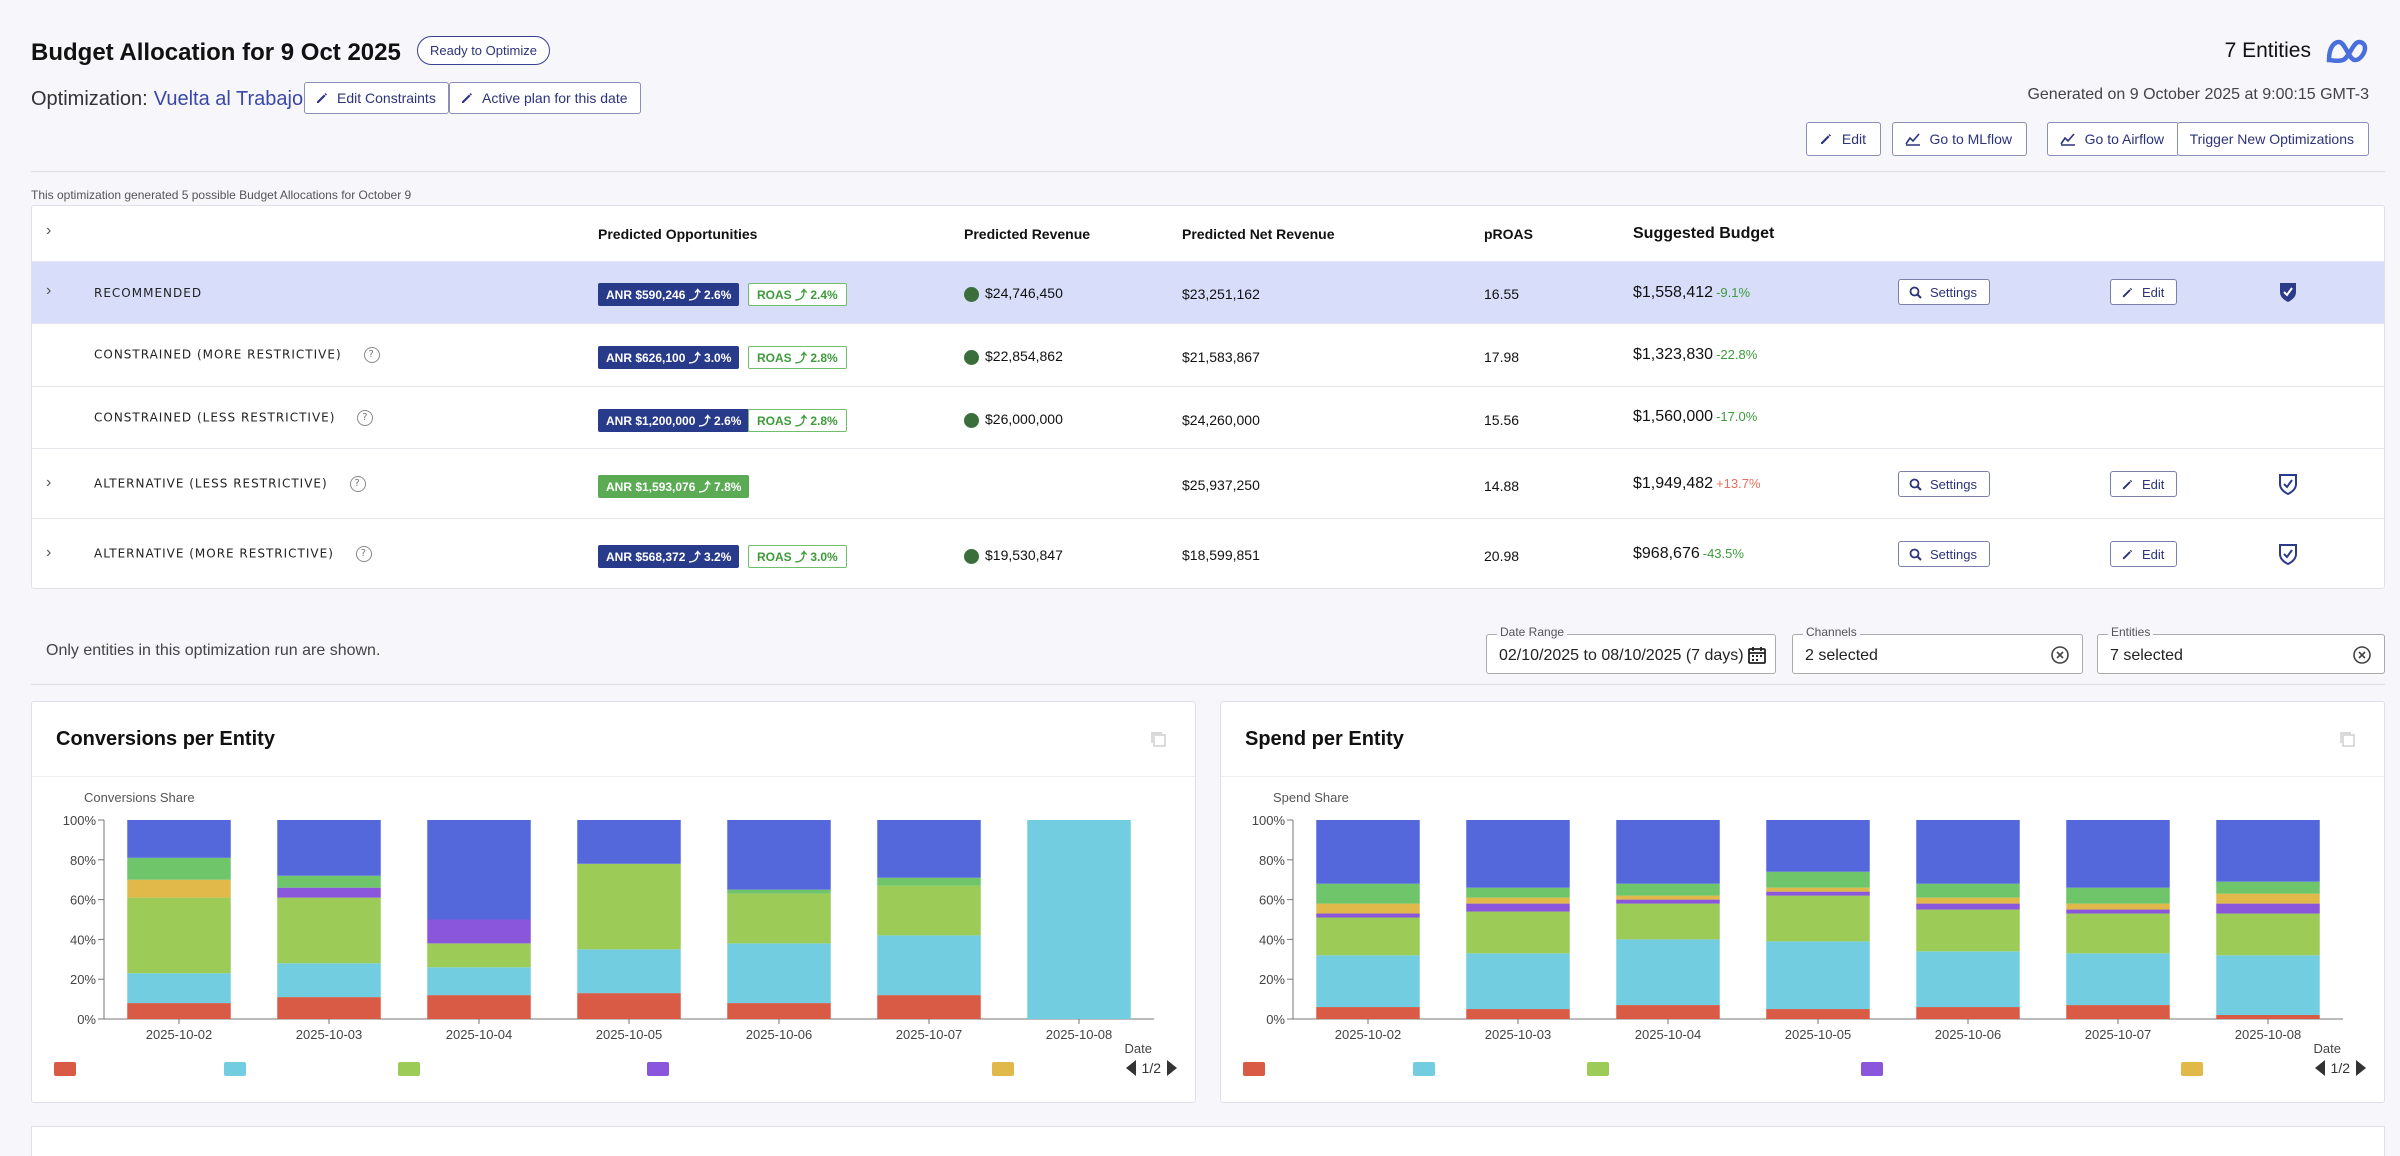 The height and width of the screenshot is (1156, 2400). I want to click on anr-badge: ANR $1,200,000 ⤴ 2.6%, so click(674, 420).